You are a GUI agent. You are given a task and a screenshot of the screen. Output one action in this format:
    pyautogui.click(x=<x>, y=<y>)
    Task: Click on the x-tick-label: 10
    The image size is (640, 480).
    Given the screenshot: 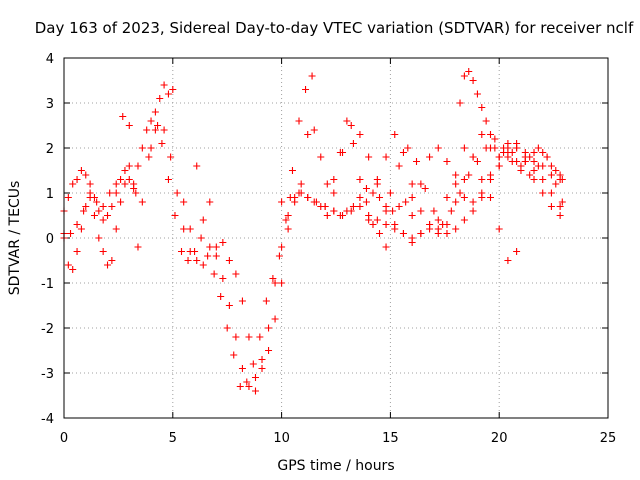 What is the action you would take?
    pyautogui.click(x=281, y=438)
    